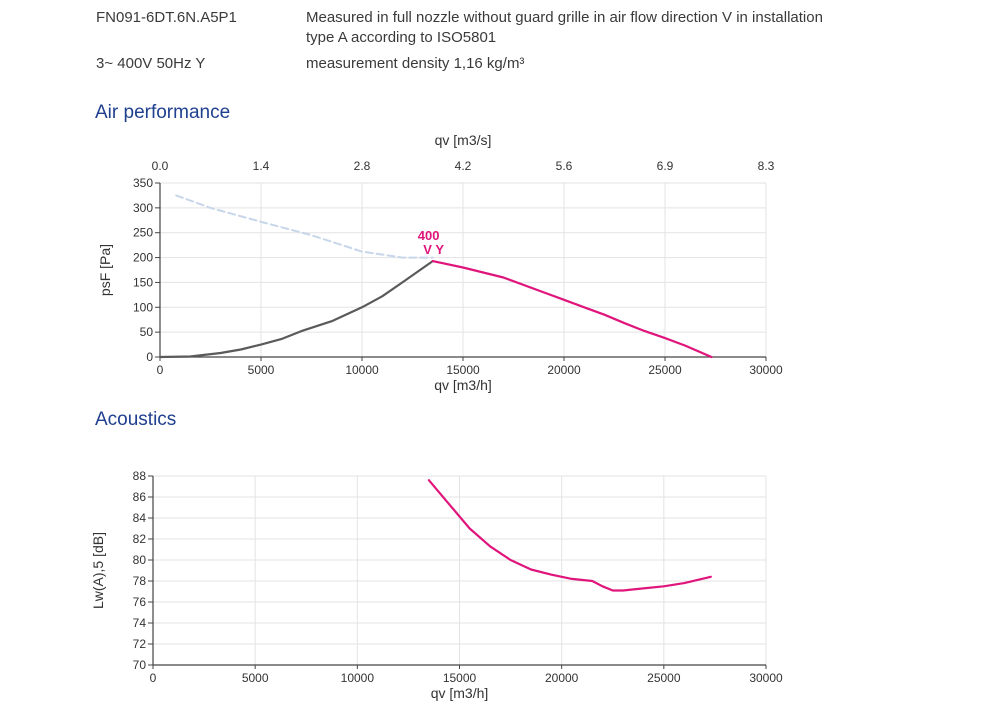 This screenshot has height=718, width=1000. What do you see at coordinates (463, 140) in the screenshot?
I see `air-top-axis-title: qv [m3/s]` at bounding box center [463, 140].